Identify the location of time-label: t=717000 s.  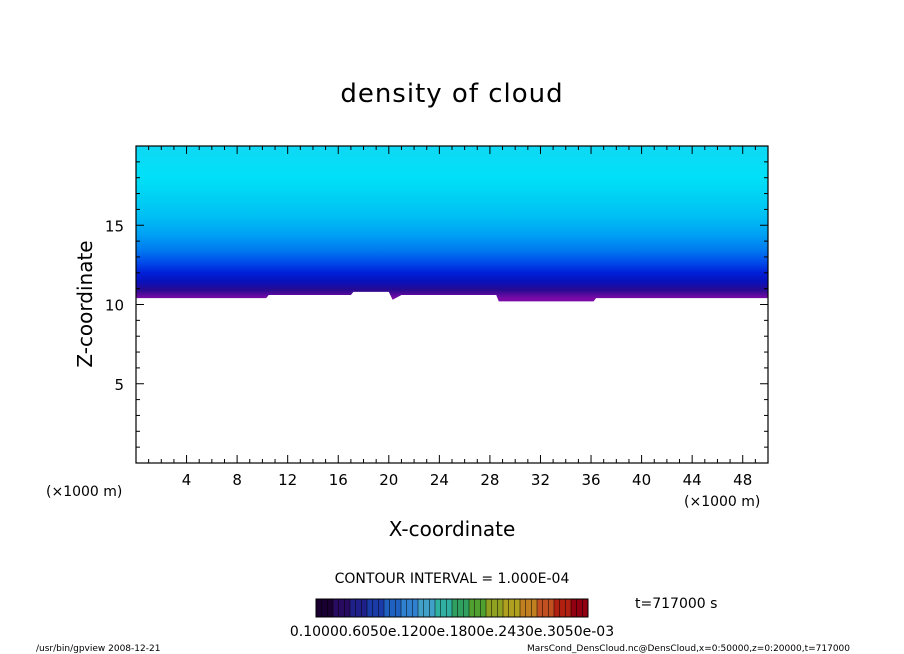
(676, 604).